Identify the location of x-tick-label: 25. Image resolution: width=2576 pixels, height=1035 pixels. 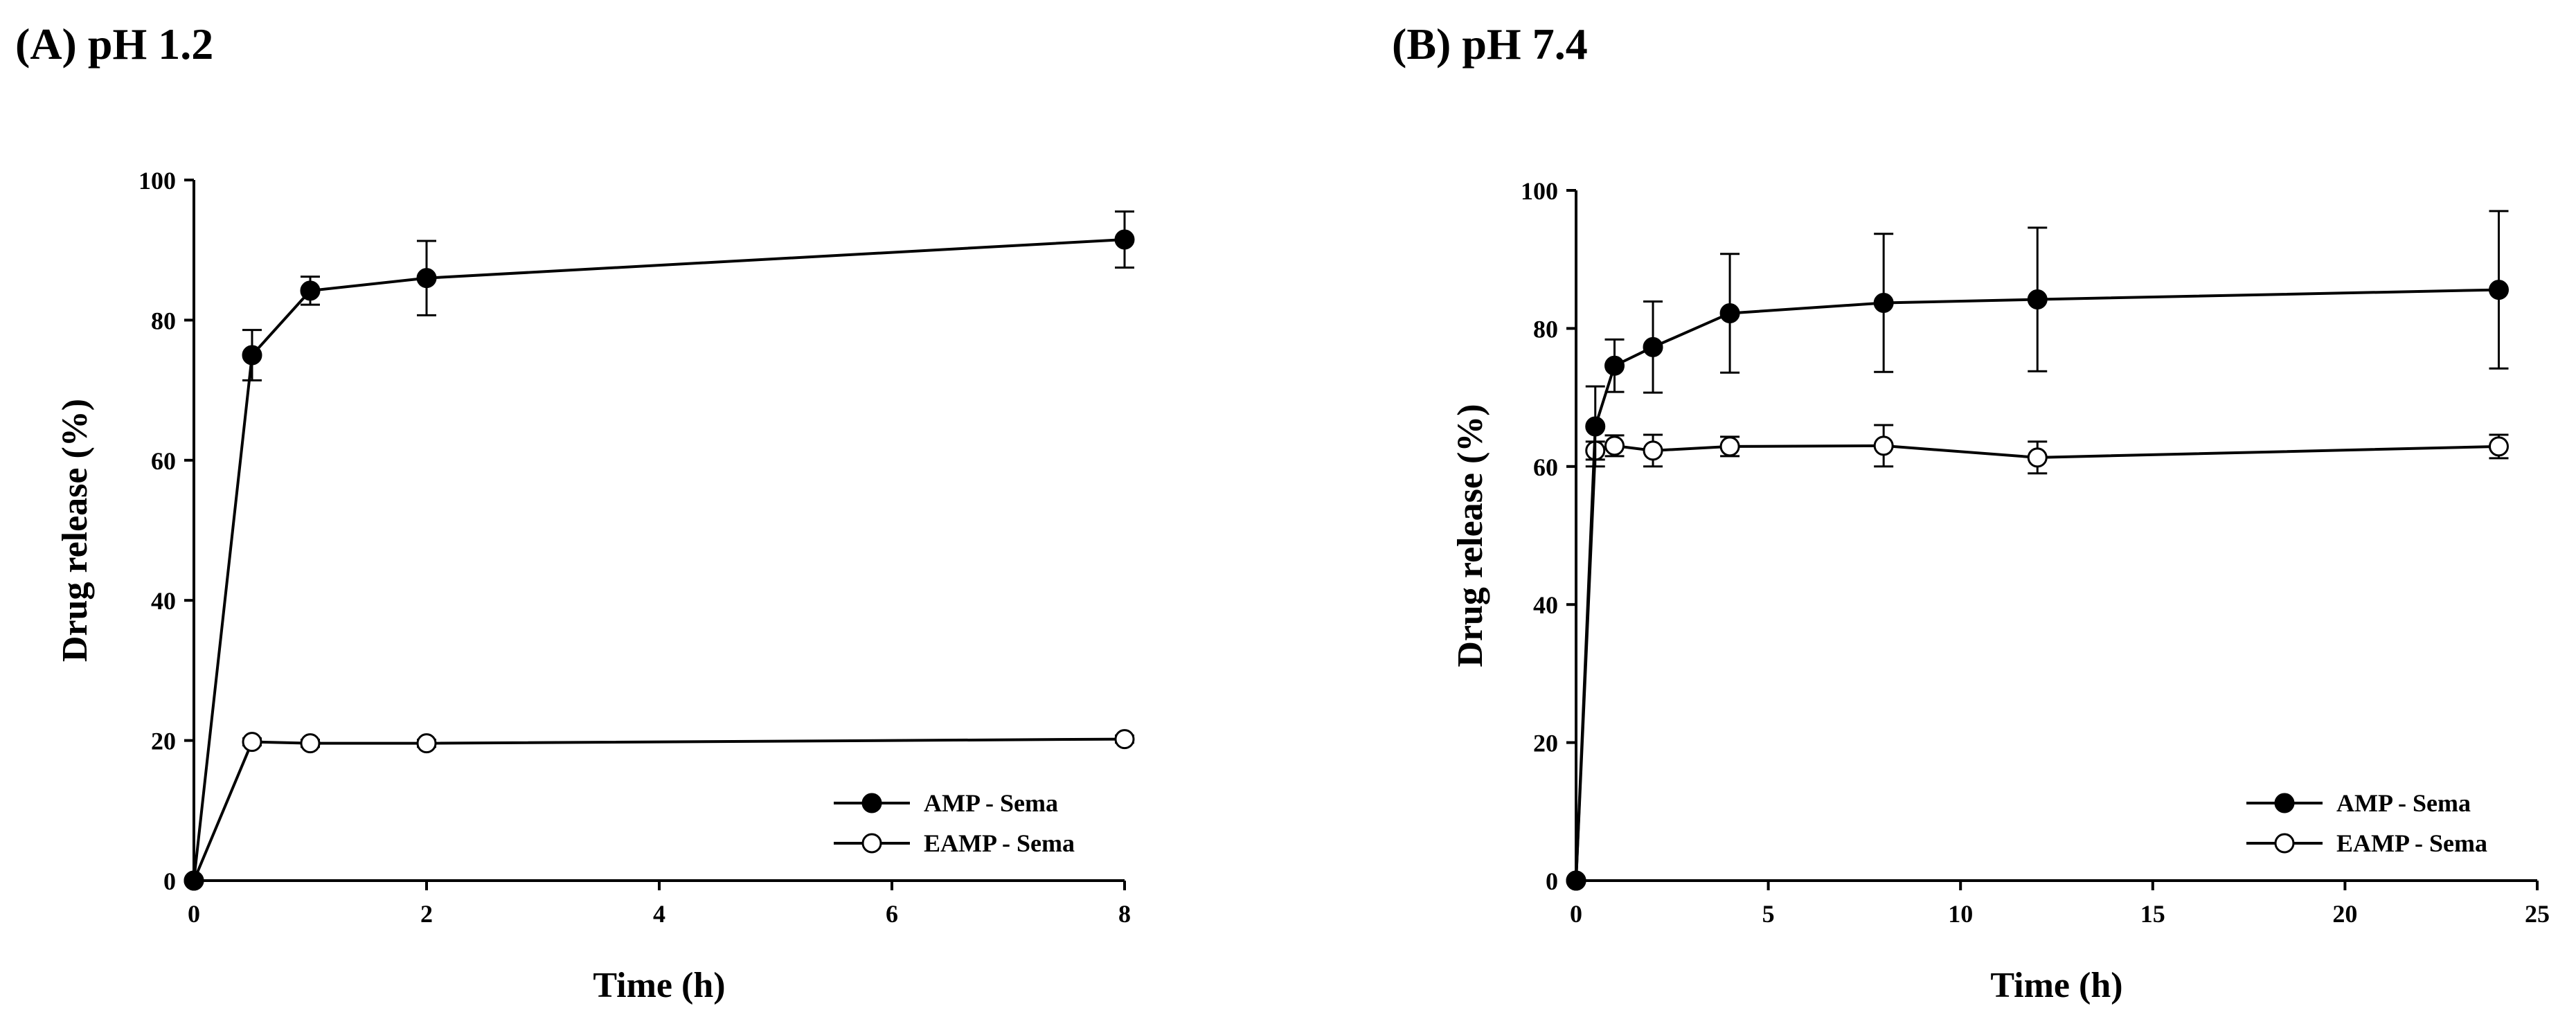
(2537, 914).